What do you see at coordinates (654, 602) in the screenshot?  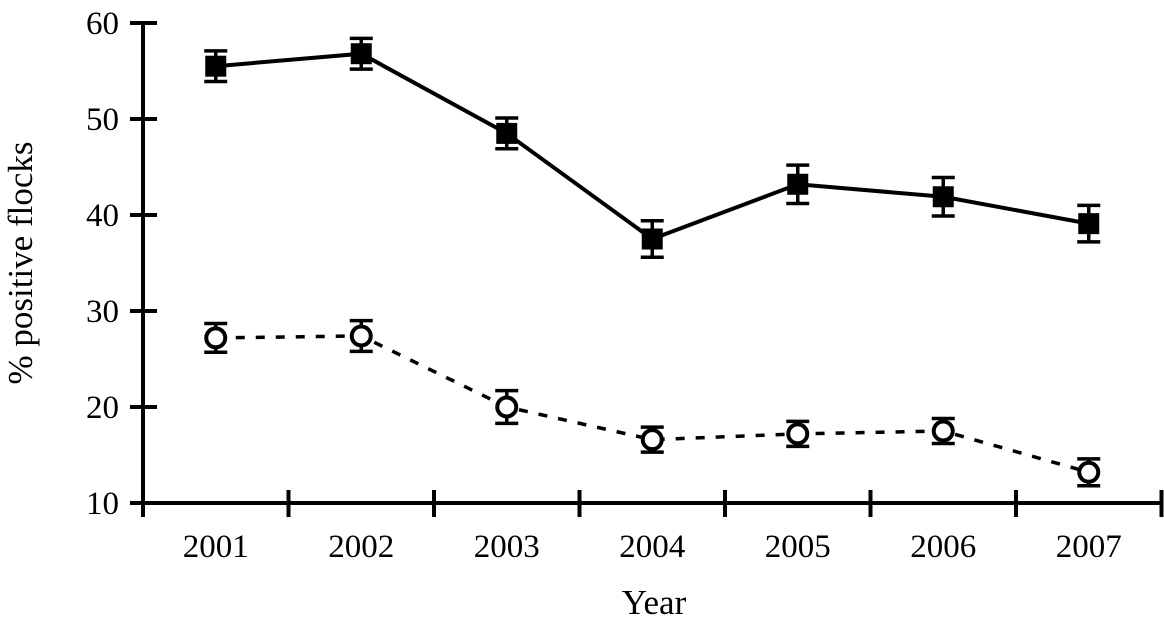 I see `x-axis-title: Year` at bounding box center [654, 602].